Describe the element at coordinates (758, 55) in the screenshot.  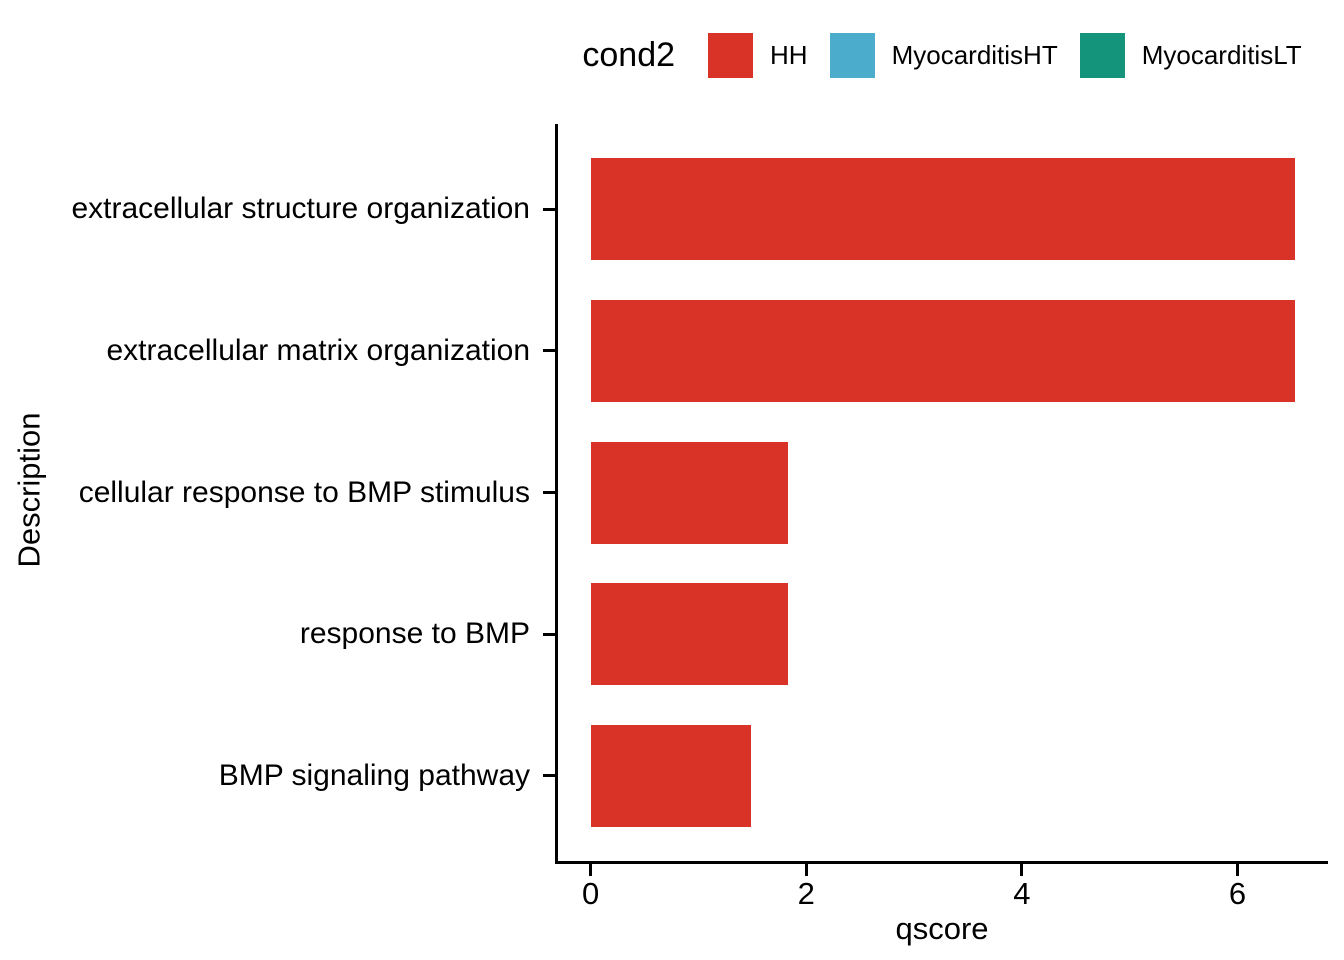
I see `legend-entry: HH` at that location.